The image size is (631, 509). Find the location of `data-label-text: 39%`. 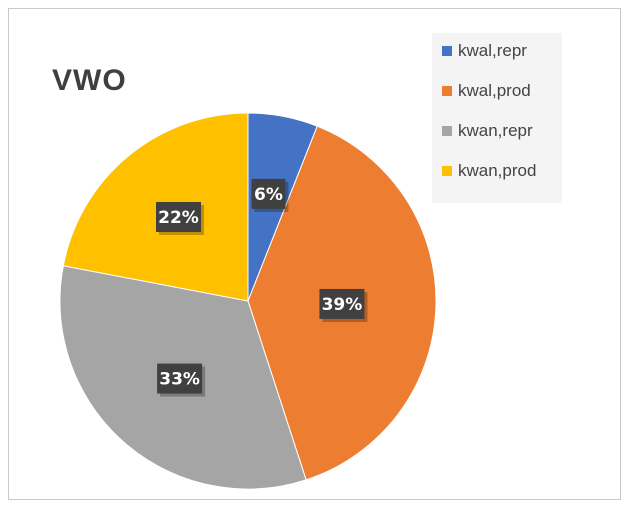

data-label-text: 39% is located at coordinates (342, 305).